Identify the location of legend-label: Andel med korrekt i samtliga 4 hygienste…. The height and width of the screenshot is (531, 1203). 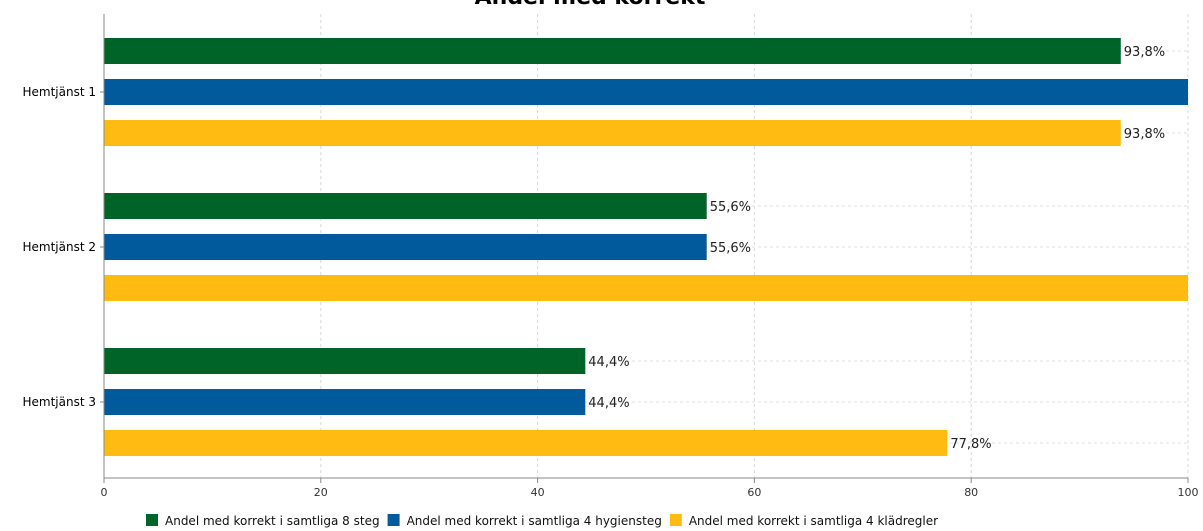
(534, 521).